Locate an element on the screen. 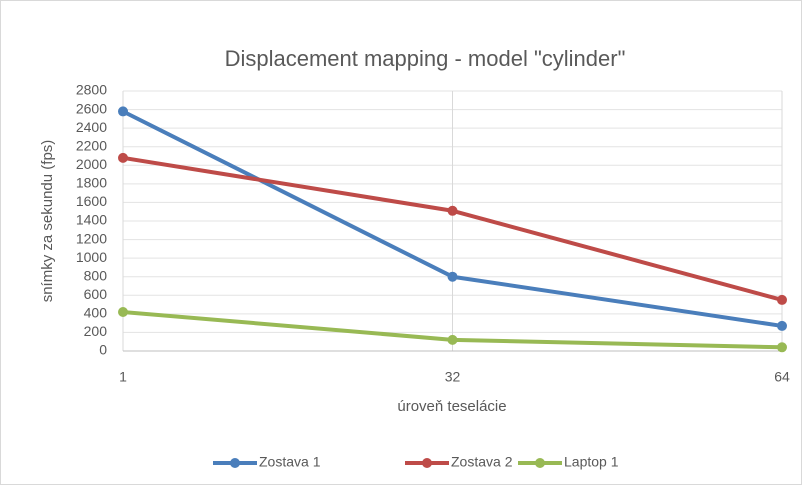 The height and width of the screenshot is (486, 803). legend-label: Zostava 1 is located at coordinates (290, 462).